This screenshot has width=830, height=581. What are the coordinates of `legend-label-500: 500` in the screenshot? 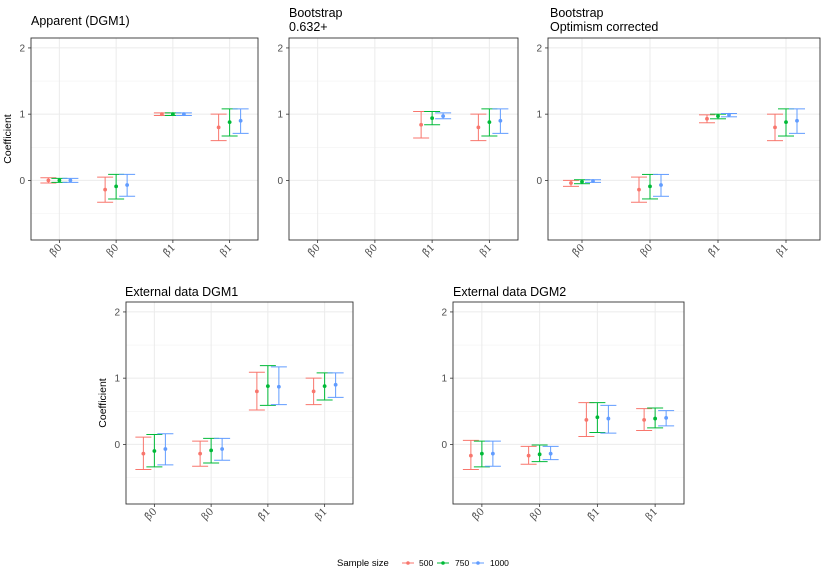 It's located at (426, 563).